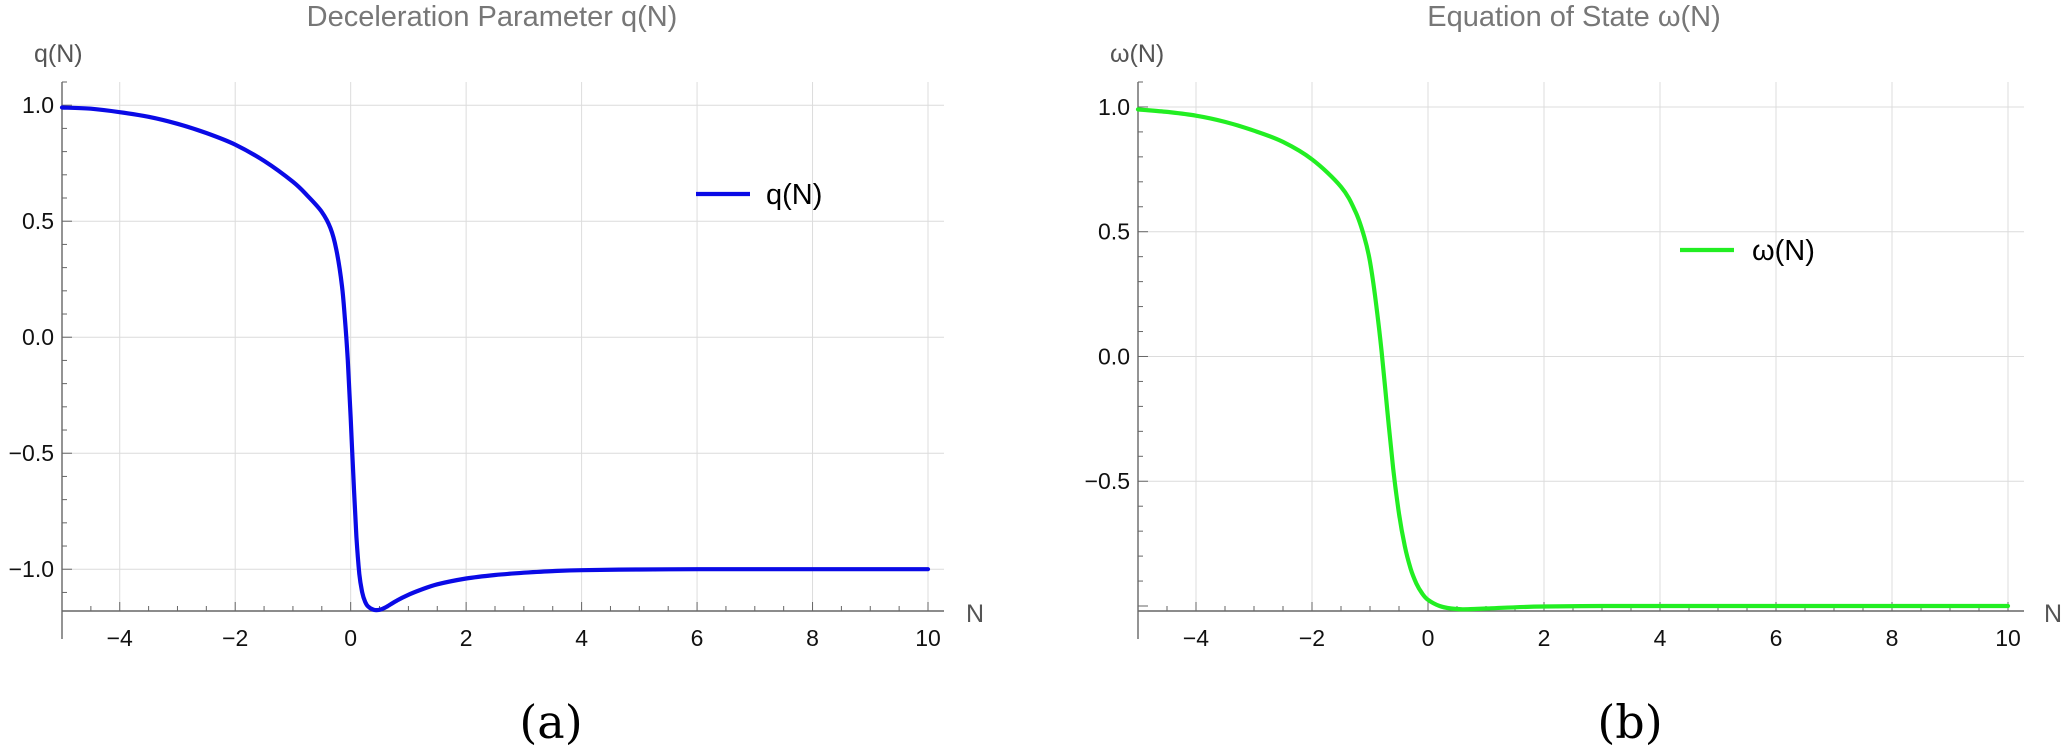 The image size is (2064, 750). What do you see at coordinates (759, 195) in the screenshot?
I see `chart-a-legend: q(N)` at bounding box center [759, 195].